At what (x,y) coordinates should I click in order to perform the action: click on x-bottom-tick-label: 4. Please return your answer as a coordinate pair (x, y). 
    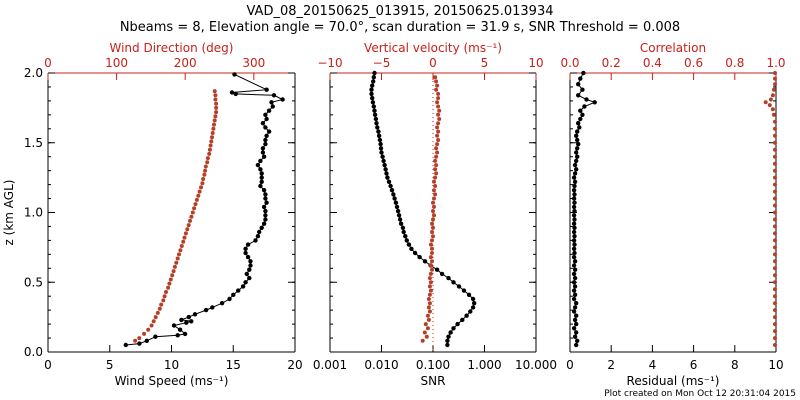
    Looking at the image, I should click on (653, 365).